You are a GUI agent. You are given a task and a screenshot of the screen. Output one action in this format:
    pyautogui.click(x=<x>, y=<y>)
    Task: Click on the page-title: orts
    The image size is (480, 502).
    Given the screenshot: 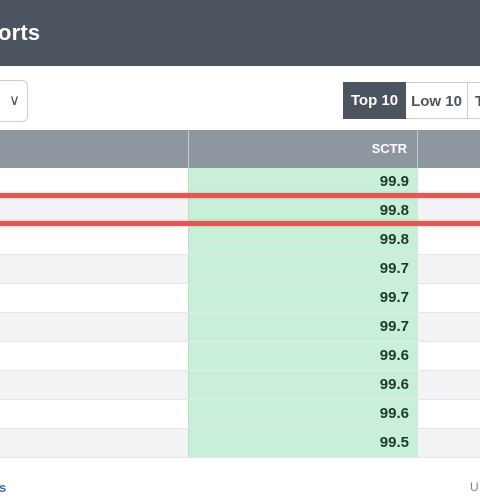 What is the action you would take?
    pyautogui.click(x=20, y=32)
    